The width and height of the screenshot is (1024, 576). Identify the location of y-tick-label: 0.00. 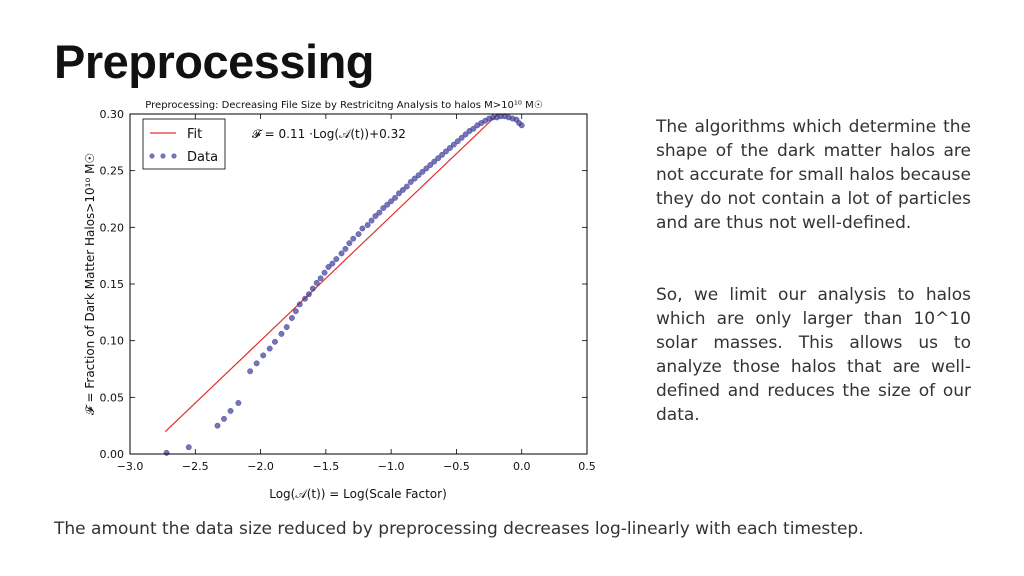
(112, 454).